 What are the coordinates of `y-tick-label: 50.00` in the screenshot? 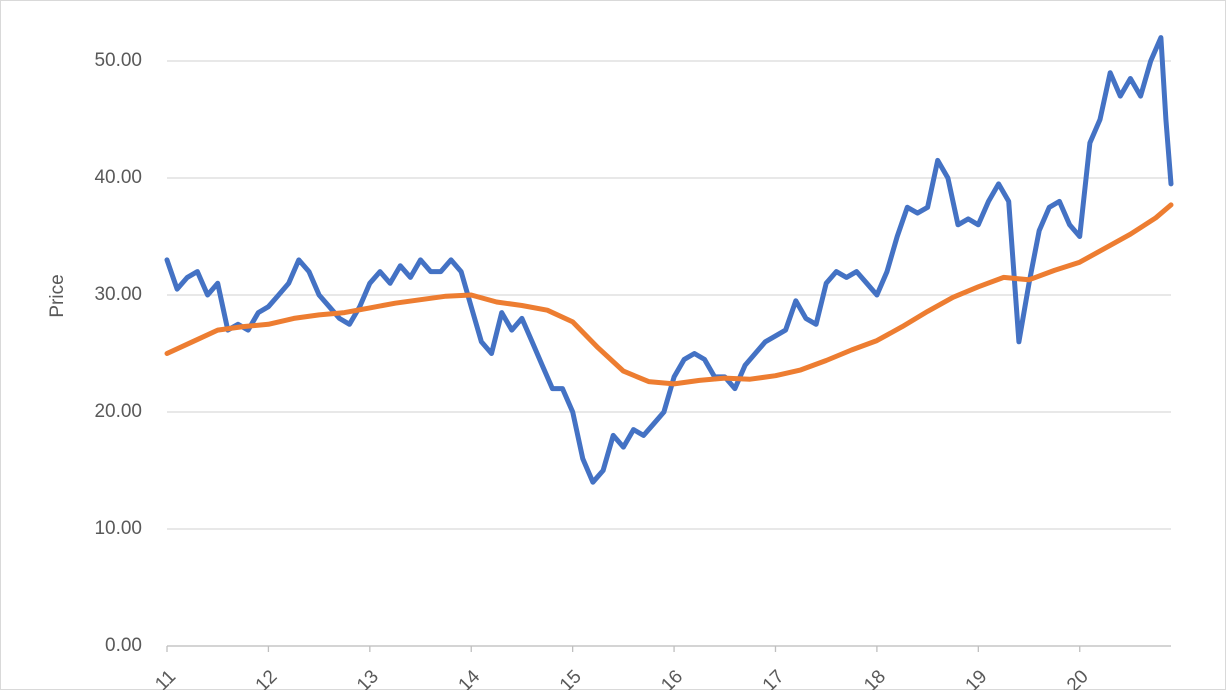 It's located at (118, 60).